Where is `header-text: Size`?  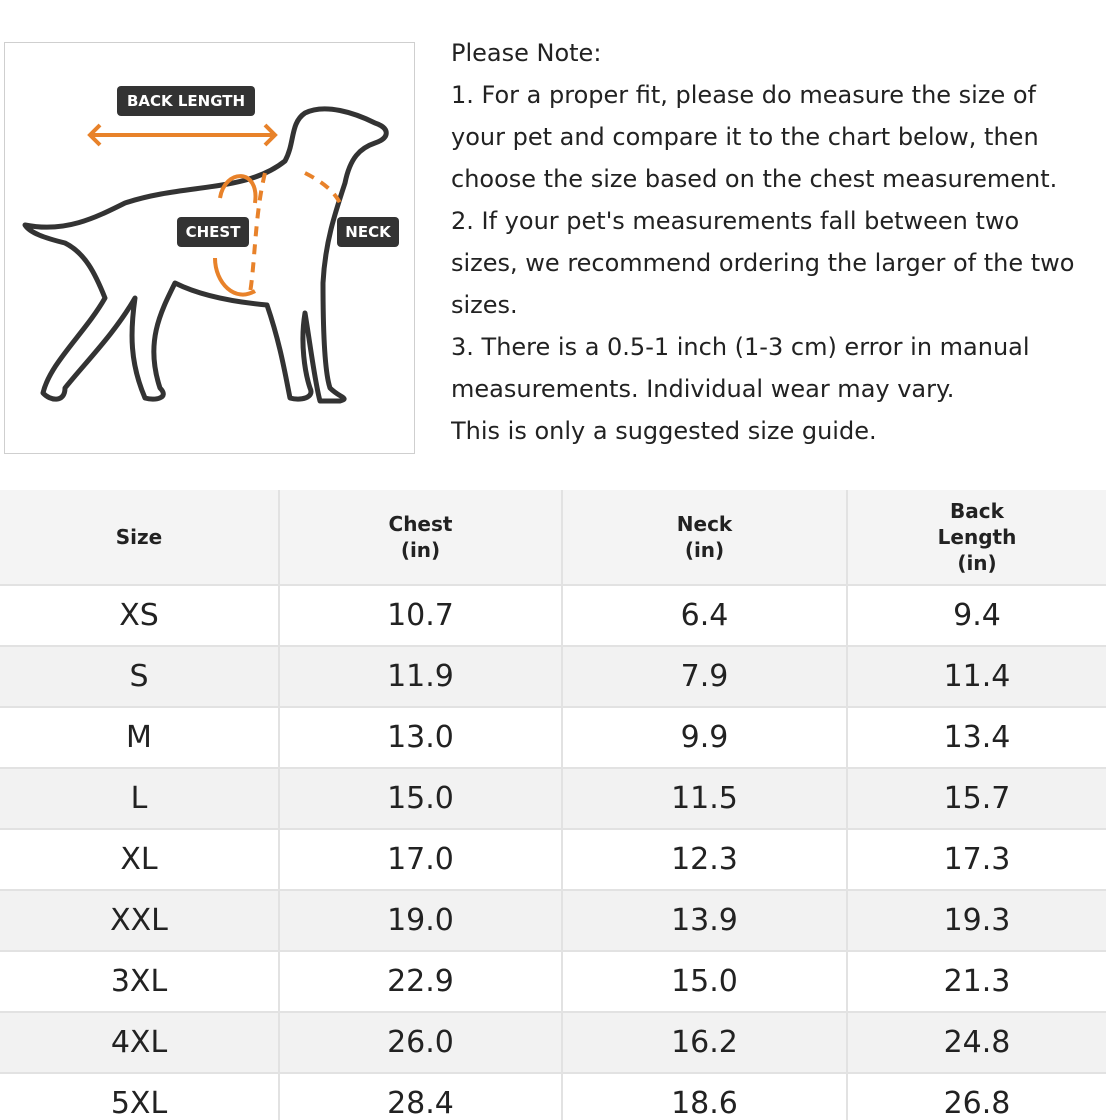 header-text: Size is located at coordinates (139, 537).